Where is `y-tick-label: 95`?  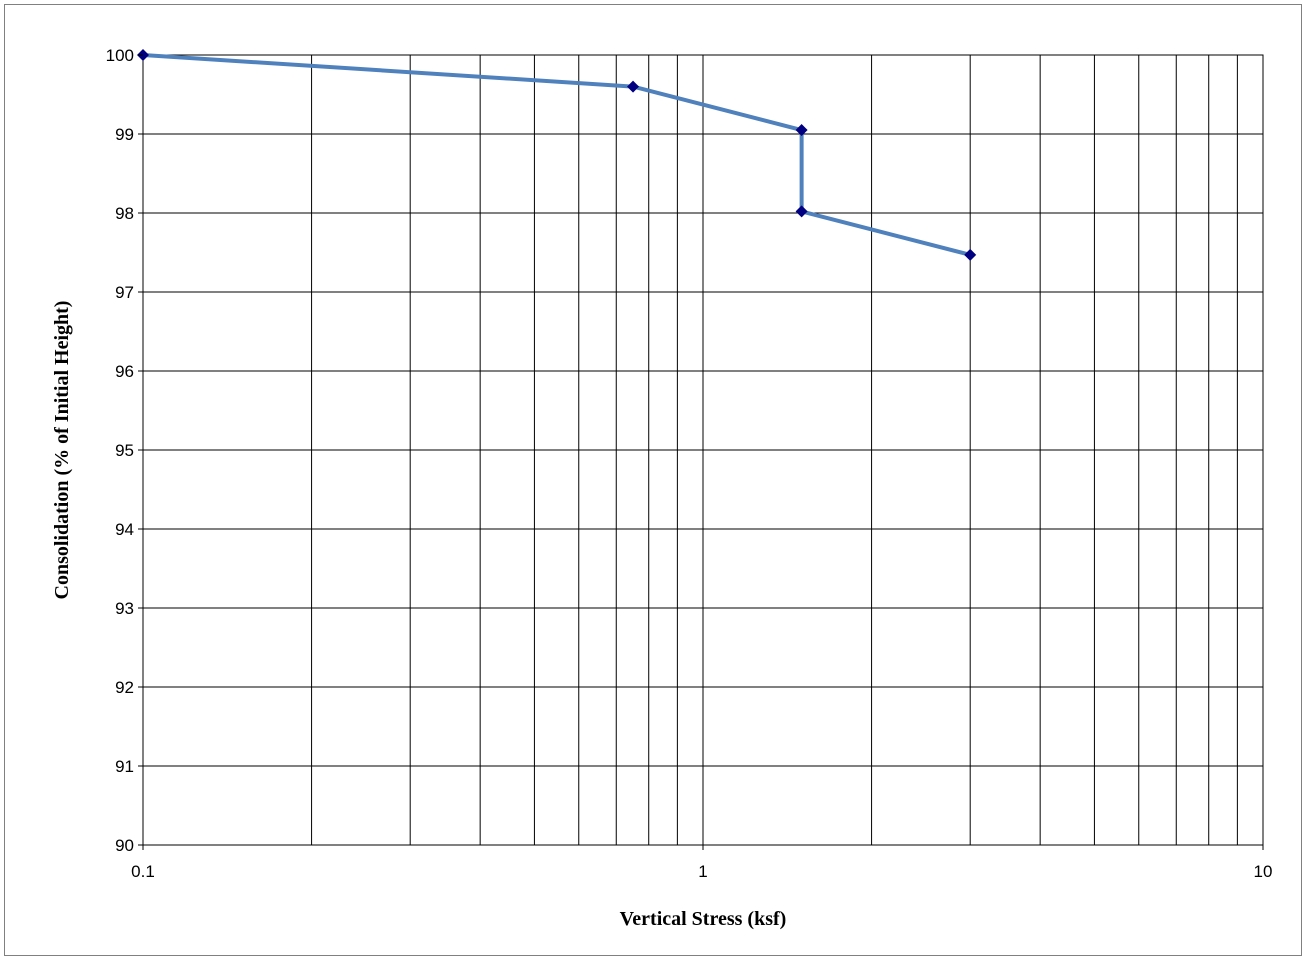 y-tick-label: 95 is located at coordinates (124, 450).